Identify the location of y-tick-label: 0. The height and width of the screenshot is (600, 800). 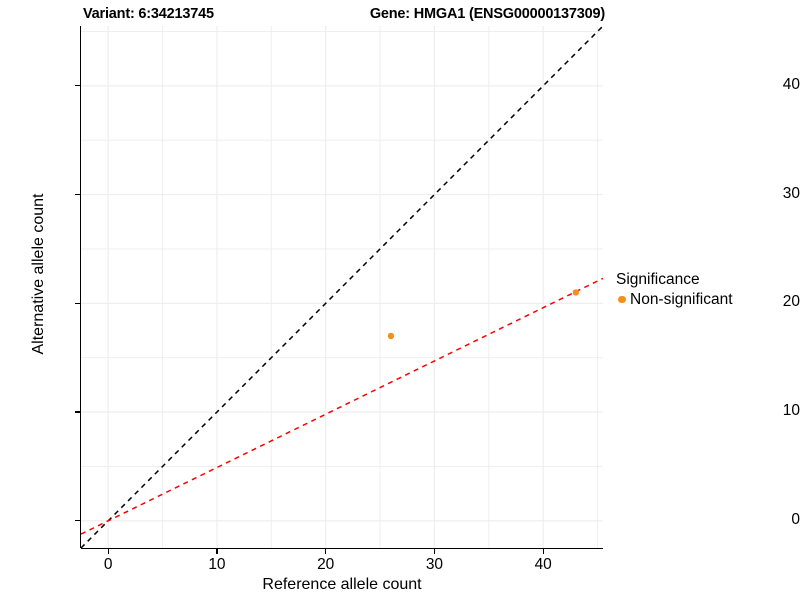
(795, 519).